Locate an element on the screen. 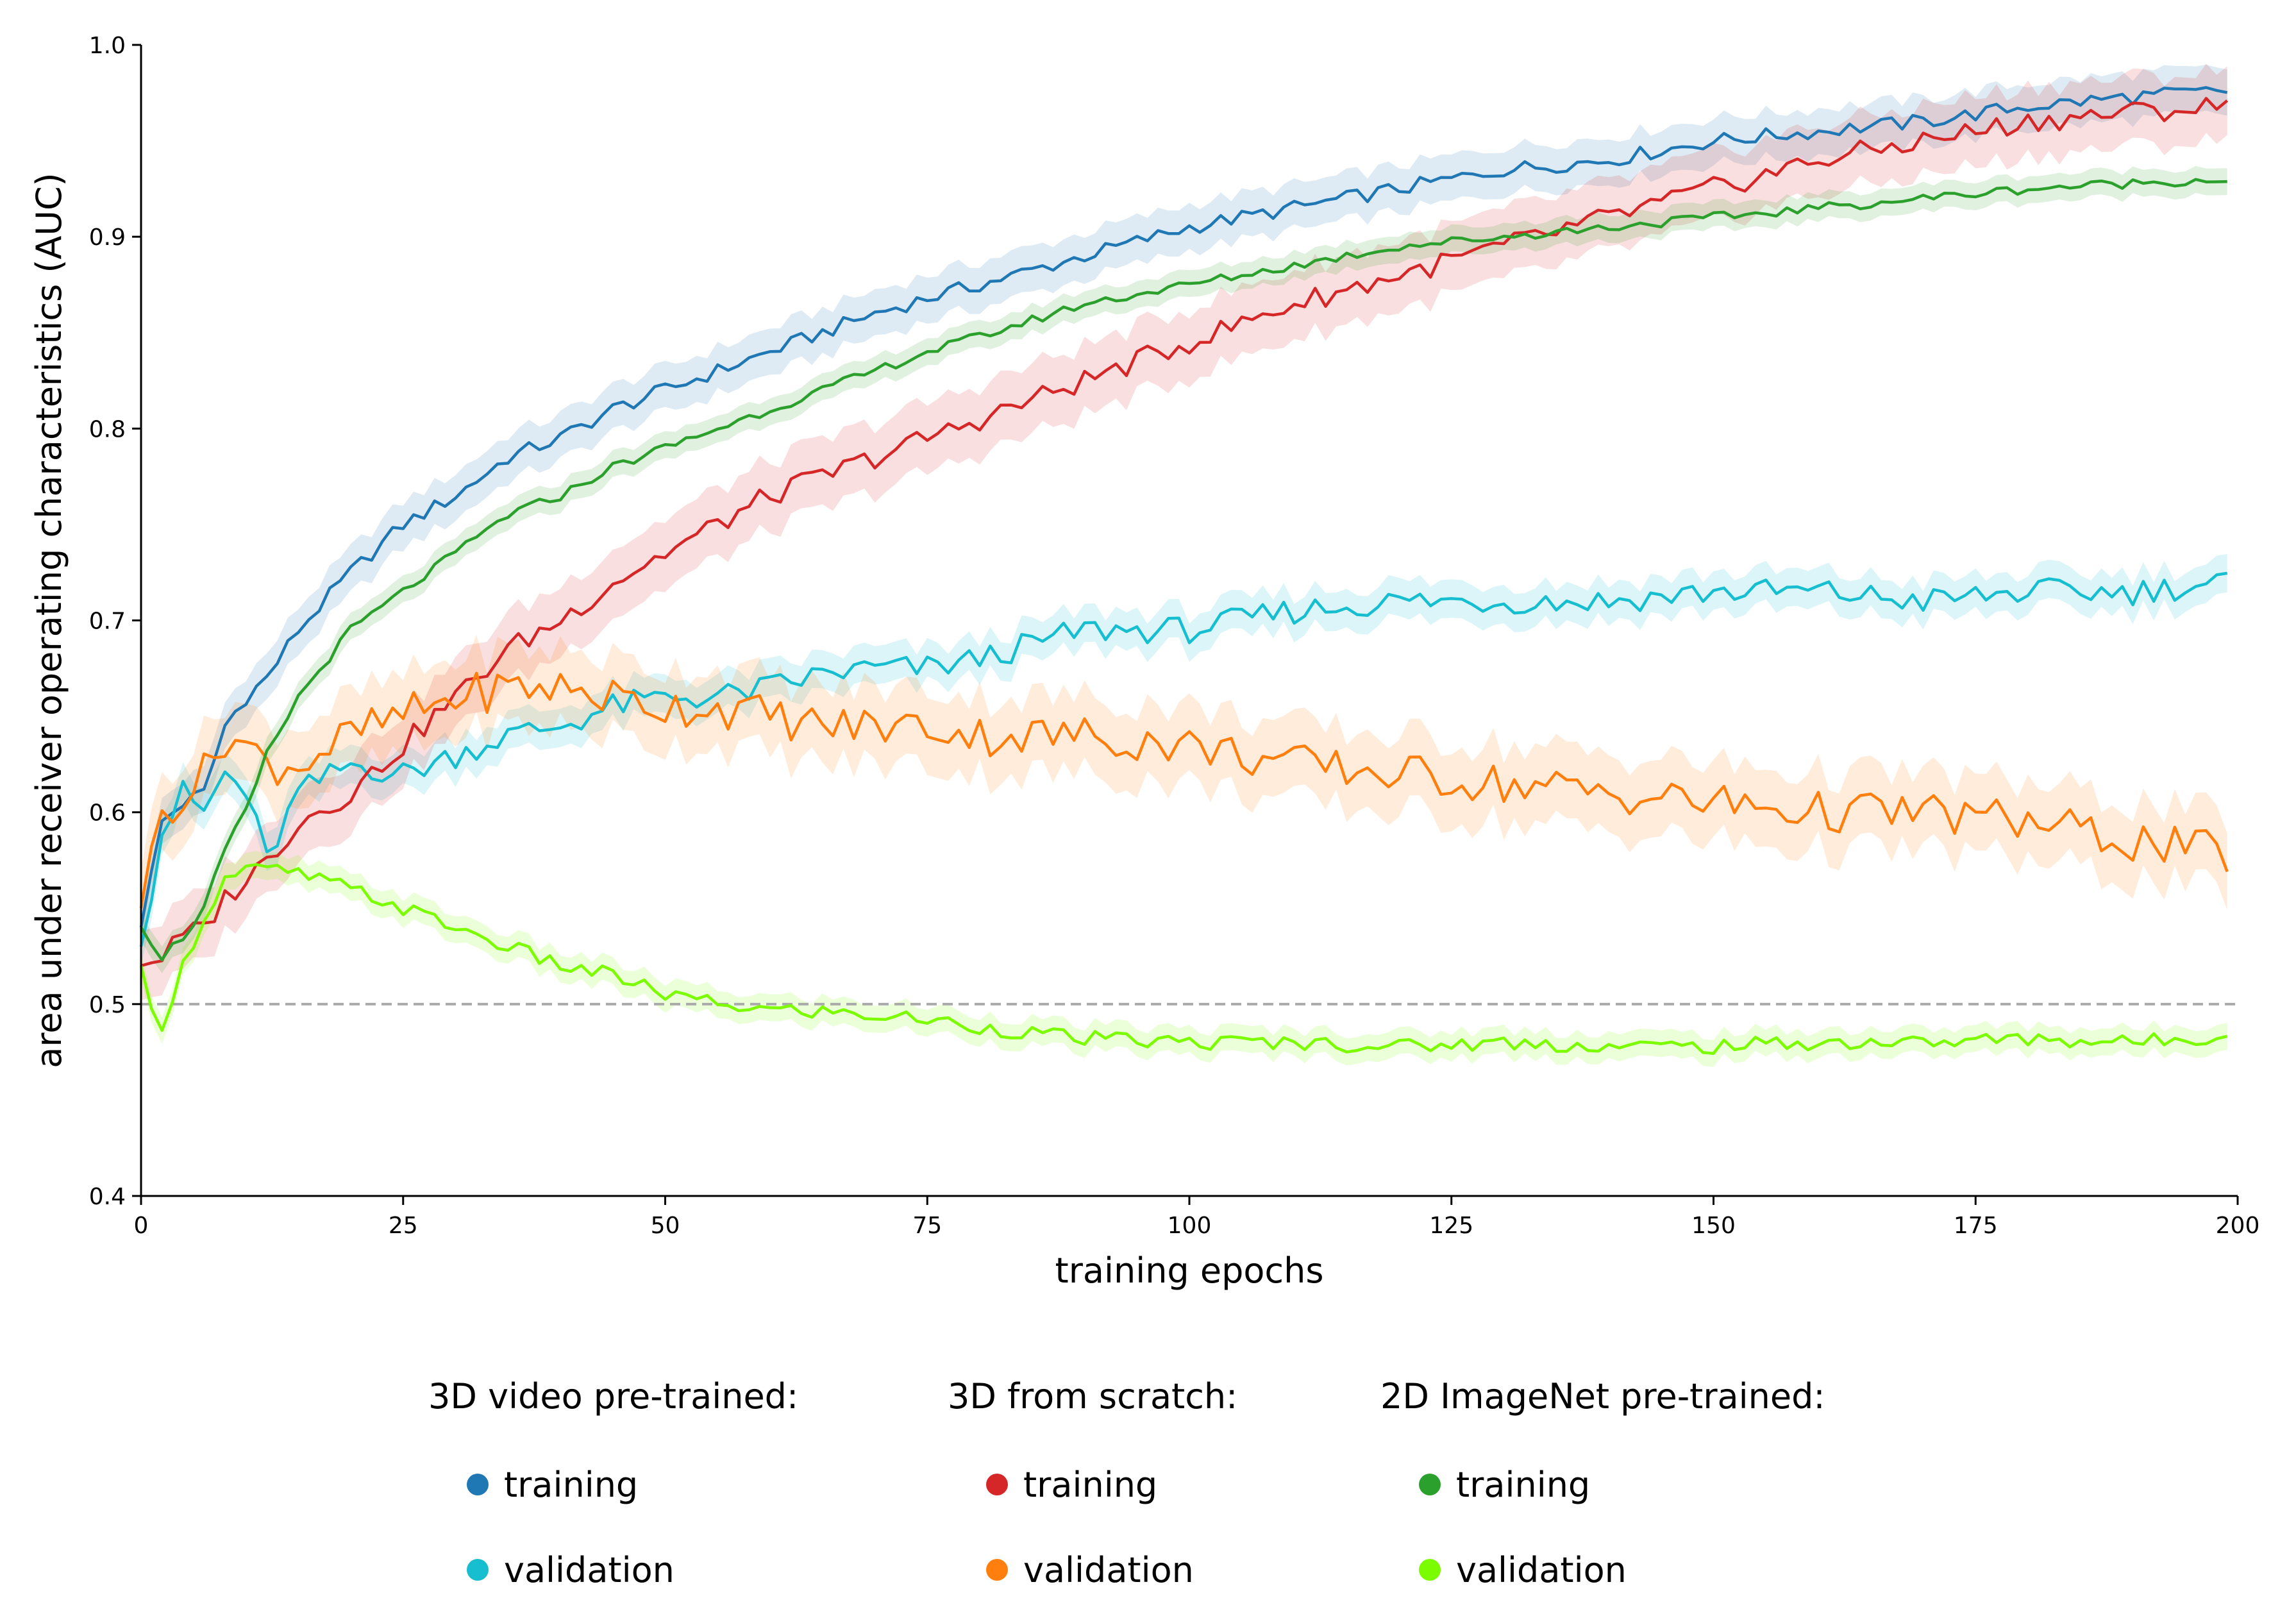  x-axis-ticks: 0 25 50 75 100 125 150 175 200 is located at coordinates (1197, 1218).